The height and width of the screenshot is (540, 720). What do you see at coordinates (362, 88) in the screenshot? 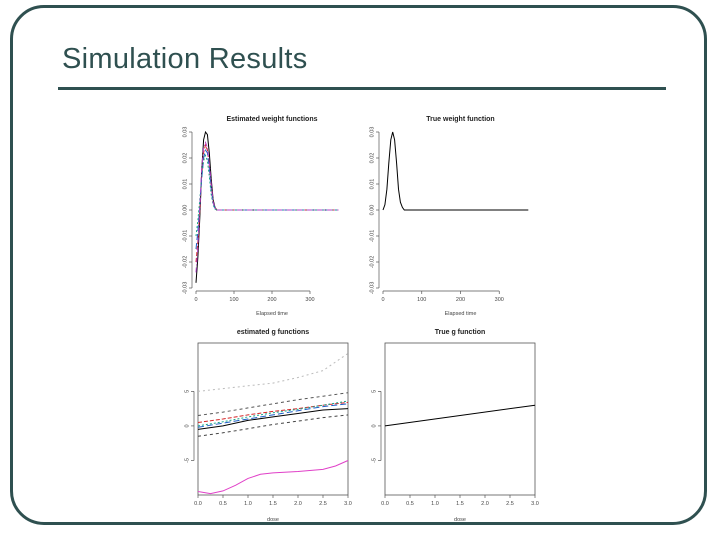
I see `title-divider` at bounding box center [362, 88].